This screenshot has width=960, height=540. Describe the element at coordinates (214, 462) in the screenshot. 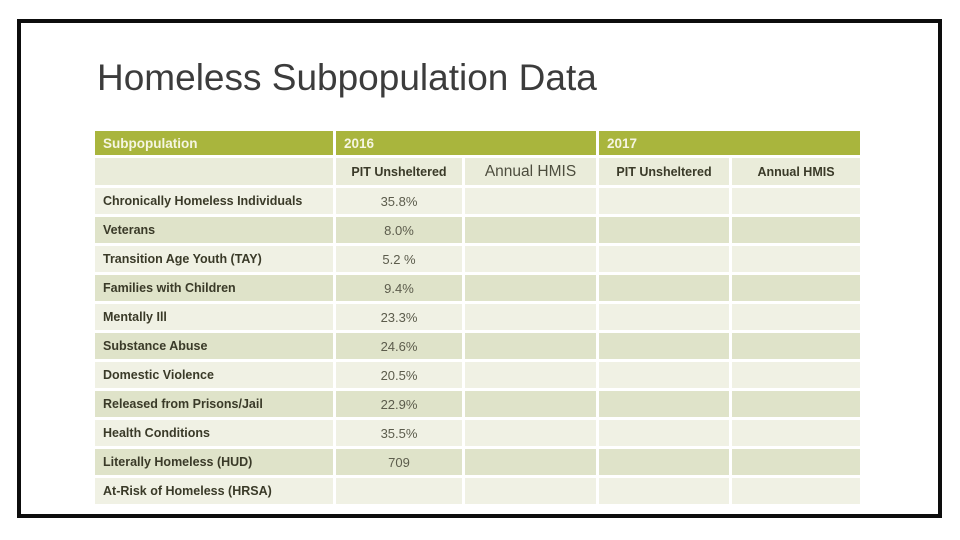

I see `row-label: Literally Homeless (HUD)` at that location.